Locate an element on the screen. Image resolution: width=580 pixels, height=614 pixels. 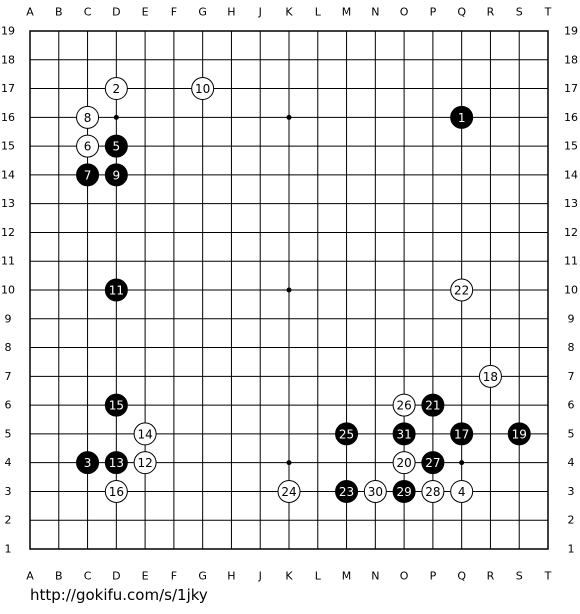
source-url: http://gokifu.com/s/1jky is located at coordinates (119, 595).